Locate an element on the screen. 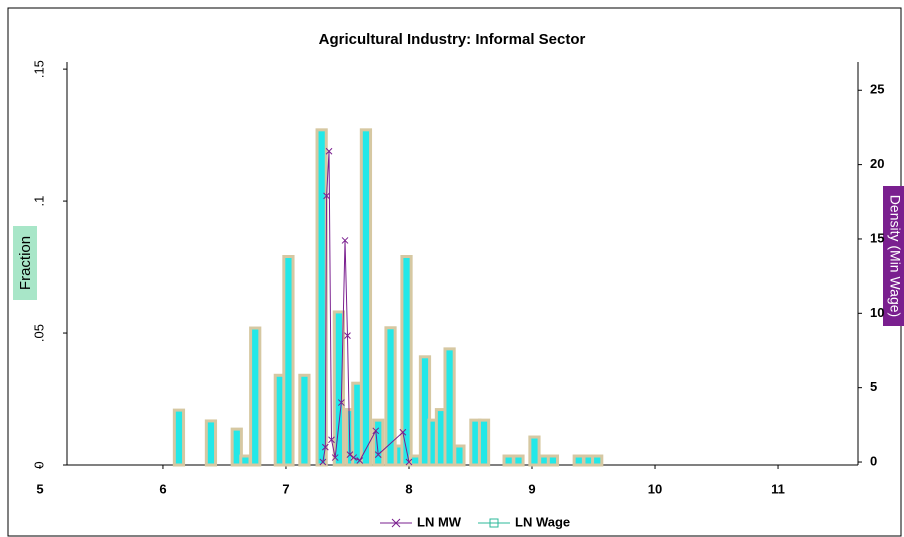 This screenshot has height=537, width=904. y2-tick-label: 10 is located at coordinates (877, 312).